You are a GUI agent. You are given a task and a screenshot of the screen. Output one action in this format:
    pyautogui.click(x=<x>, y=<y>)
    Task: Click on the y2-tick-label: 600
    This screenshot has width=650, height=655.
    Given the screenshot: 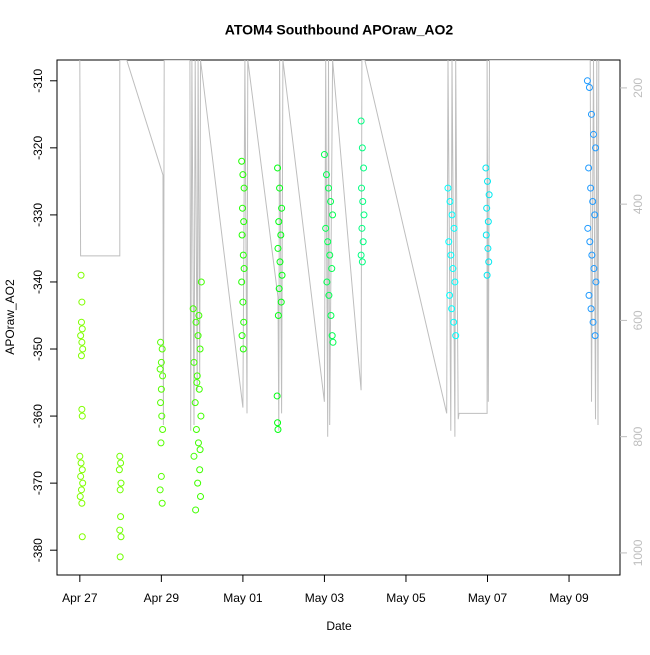 What is the action you would take?
    pyautogui.click(x=638, y=320)
    